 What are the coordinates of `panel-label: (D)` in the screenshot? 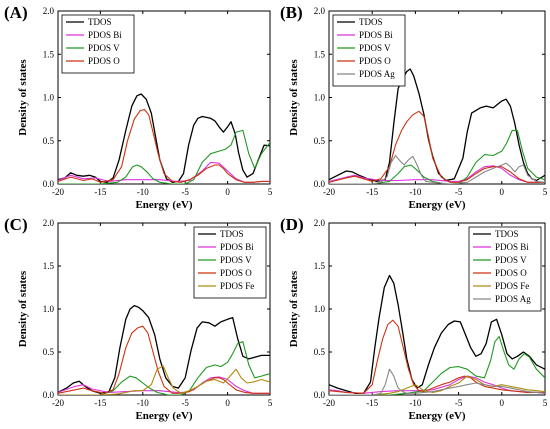 It's located at (292, 224).